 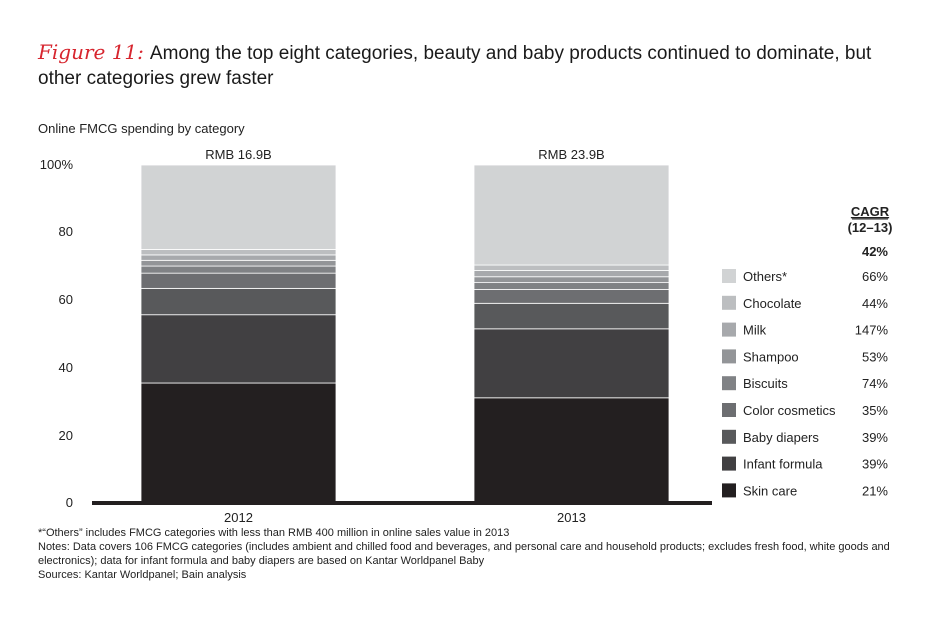 What do you see at coordinates (783, 464) in the screenshot?
I see `legend-label: Infant formula` at bounding box center [783, 464].